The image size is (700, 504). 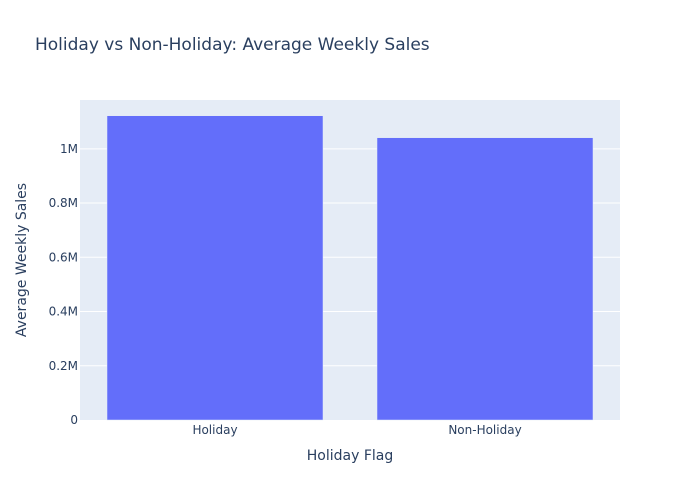 What do you see at coordinates (63, 284) in the screenshot?
I see `y-axis-ticks: 0 0.2M 0.4M 0.6M 0.8M 1M` at bounding box center [63, 284].